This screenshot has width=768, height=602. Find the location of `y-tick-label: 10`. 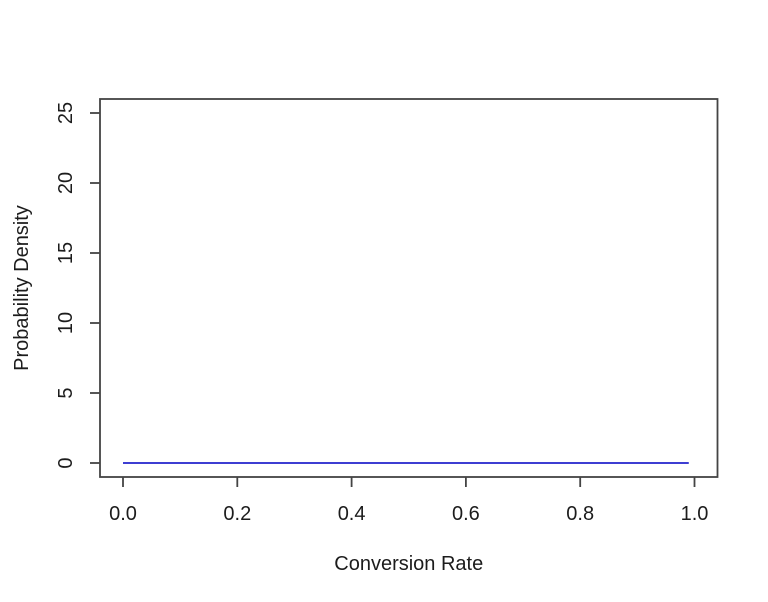

y-tick-label: 10 is located at coordinates (66, 323).